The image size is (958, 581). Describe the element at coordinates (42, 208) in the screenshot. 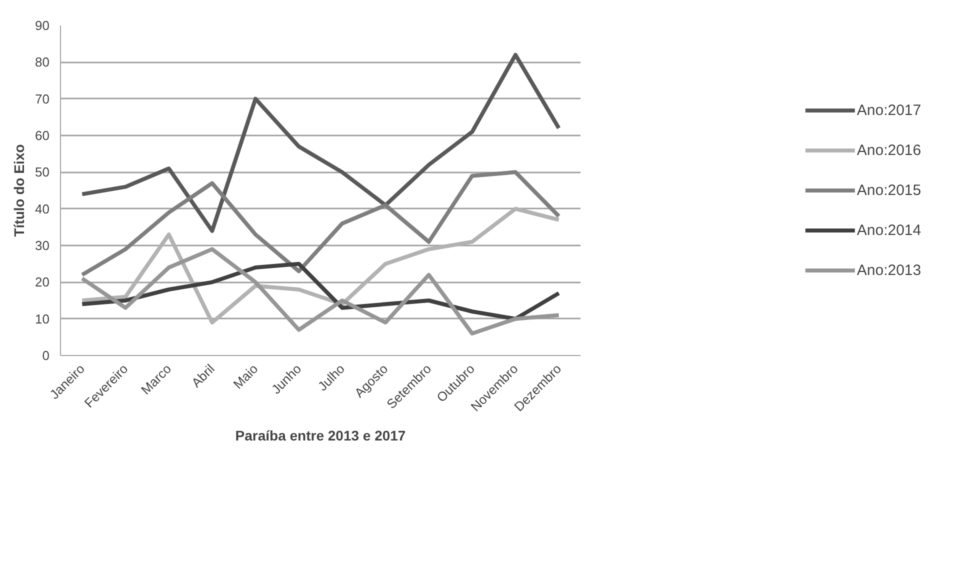

I see `y-tick-label: 40` at that location.